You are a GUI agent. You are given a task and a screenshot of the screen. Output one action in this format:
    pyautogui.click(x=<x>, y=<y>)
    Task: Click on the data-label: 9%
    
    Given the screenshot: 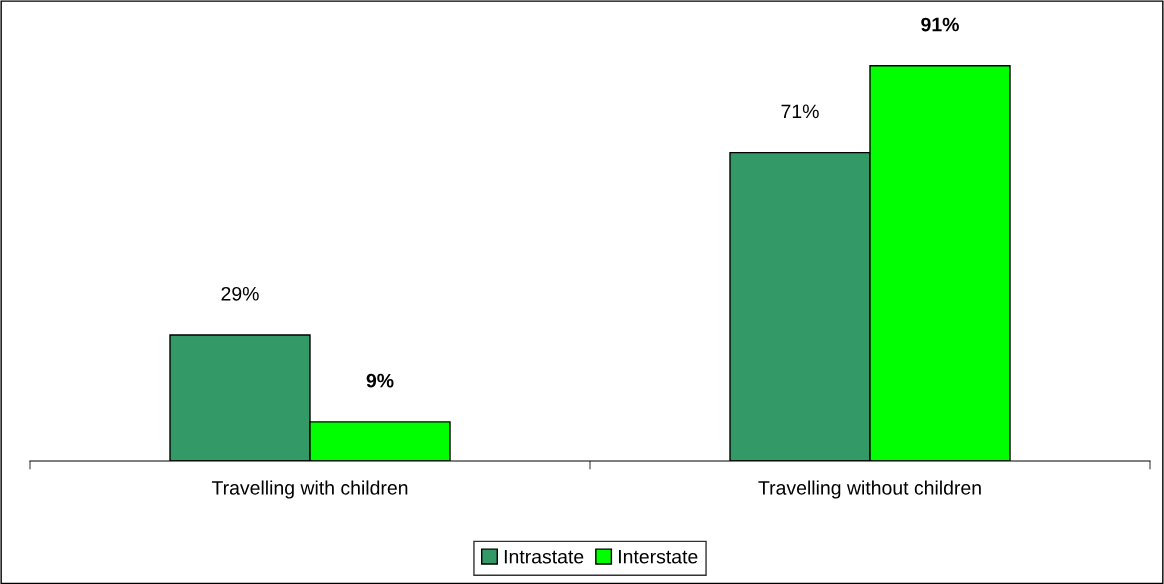 What is the action you would take?
    pyautogui.click(x=380, y=380)
    